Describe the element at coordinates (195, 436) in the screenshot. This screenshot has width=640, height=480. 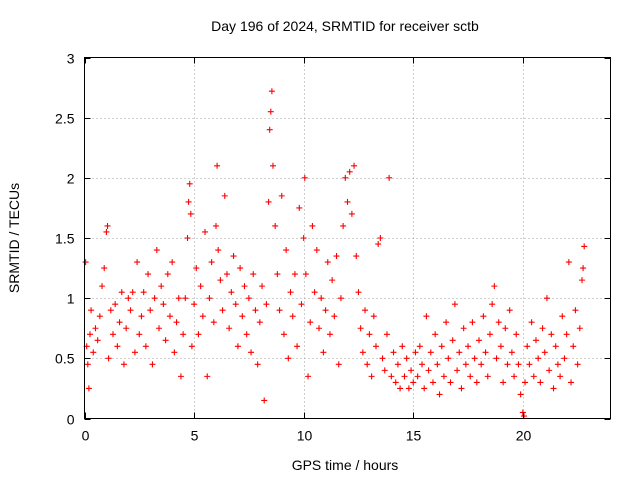
I see `x-tick-label: 5` at that location.